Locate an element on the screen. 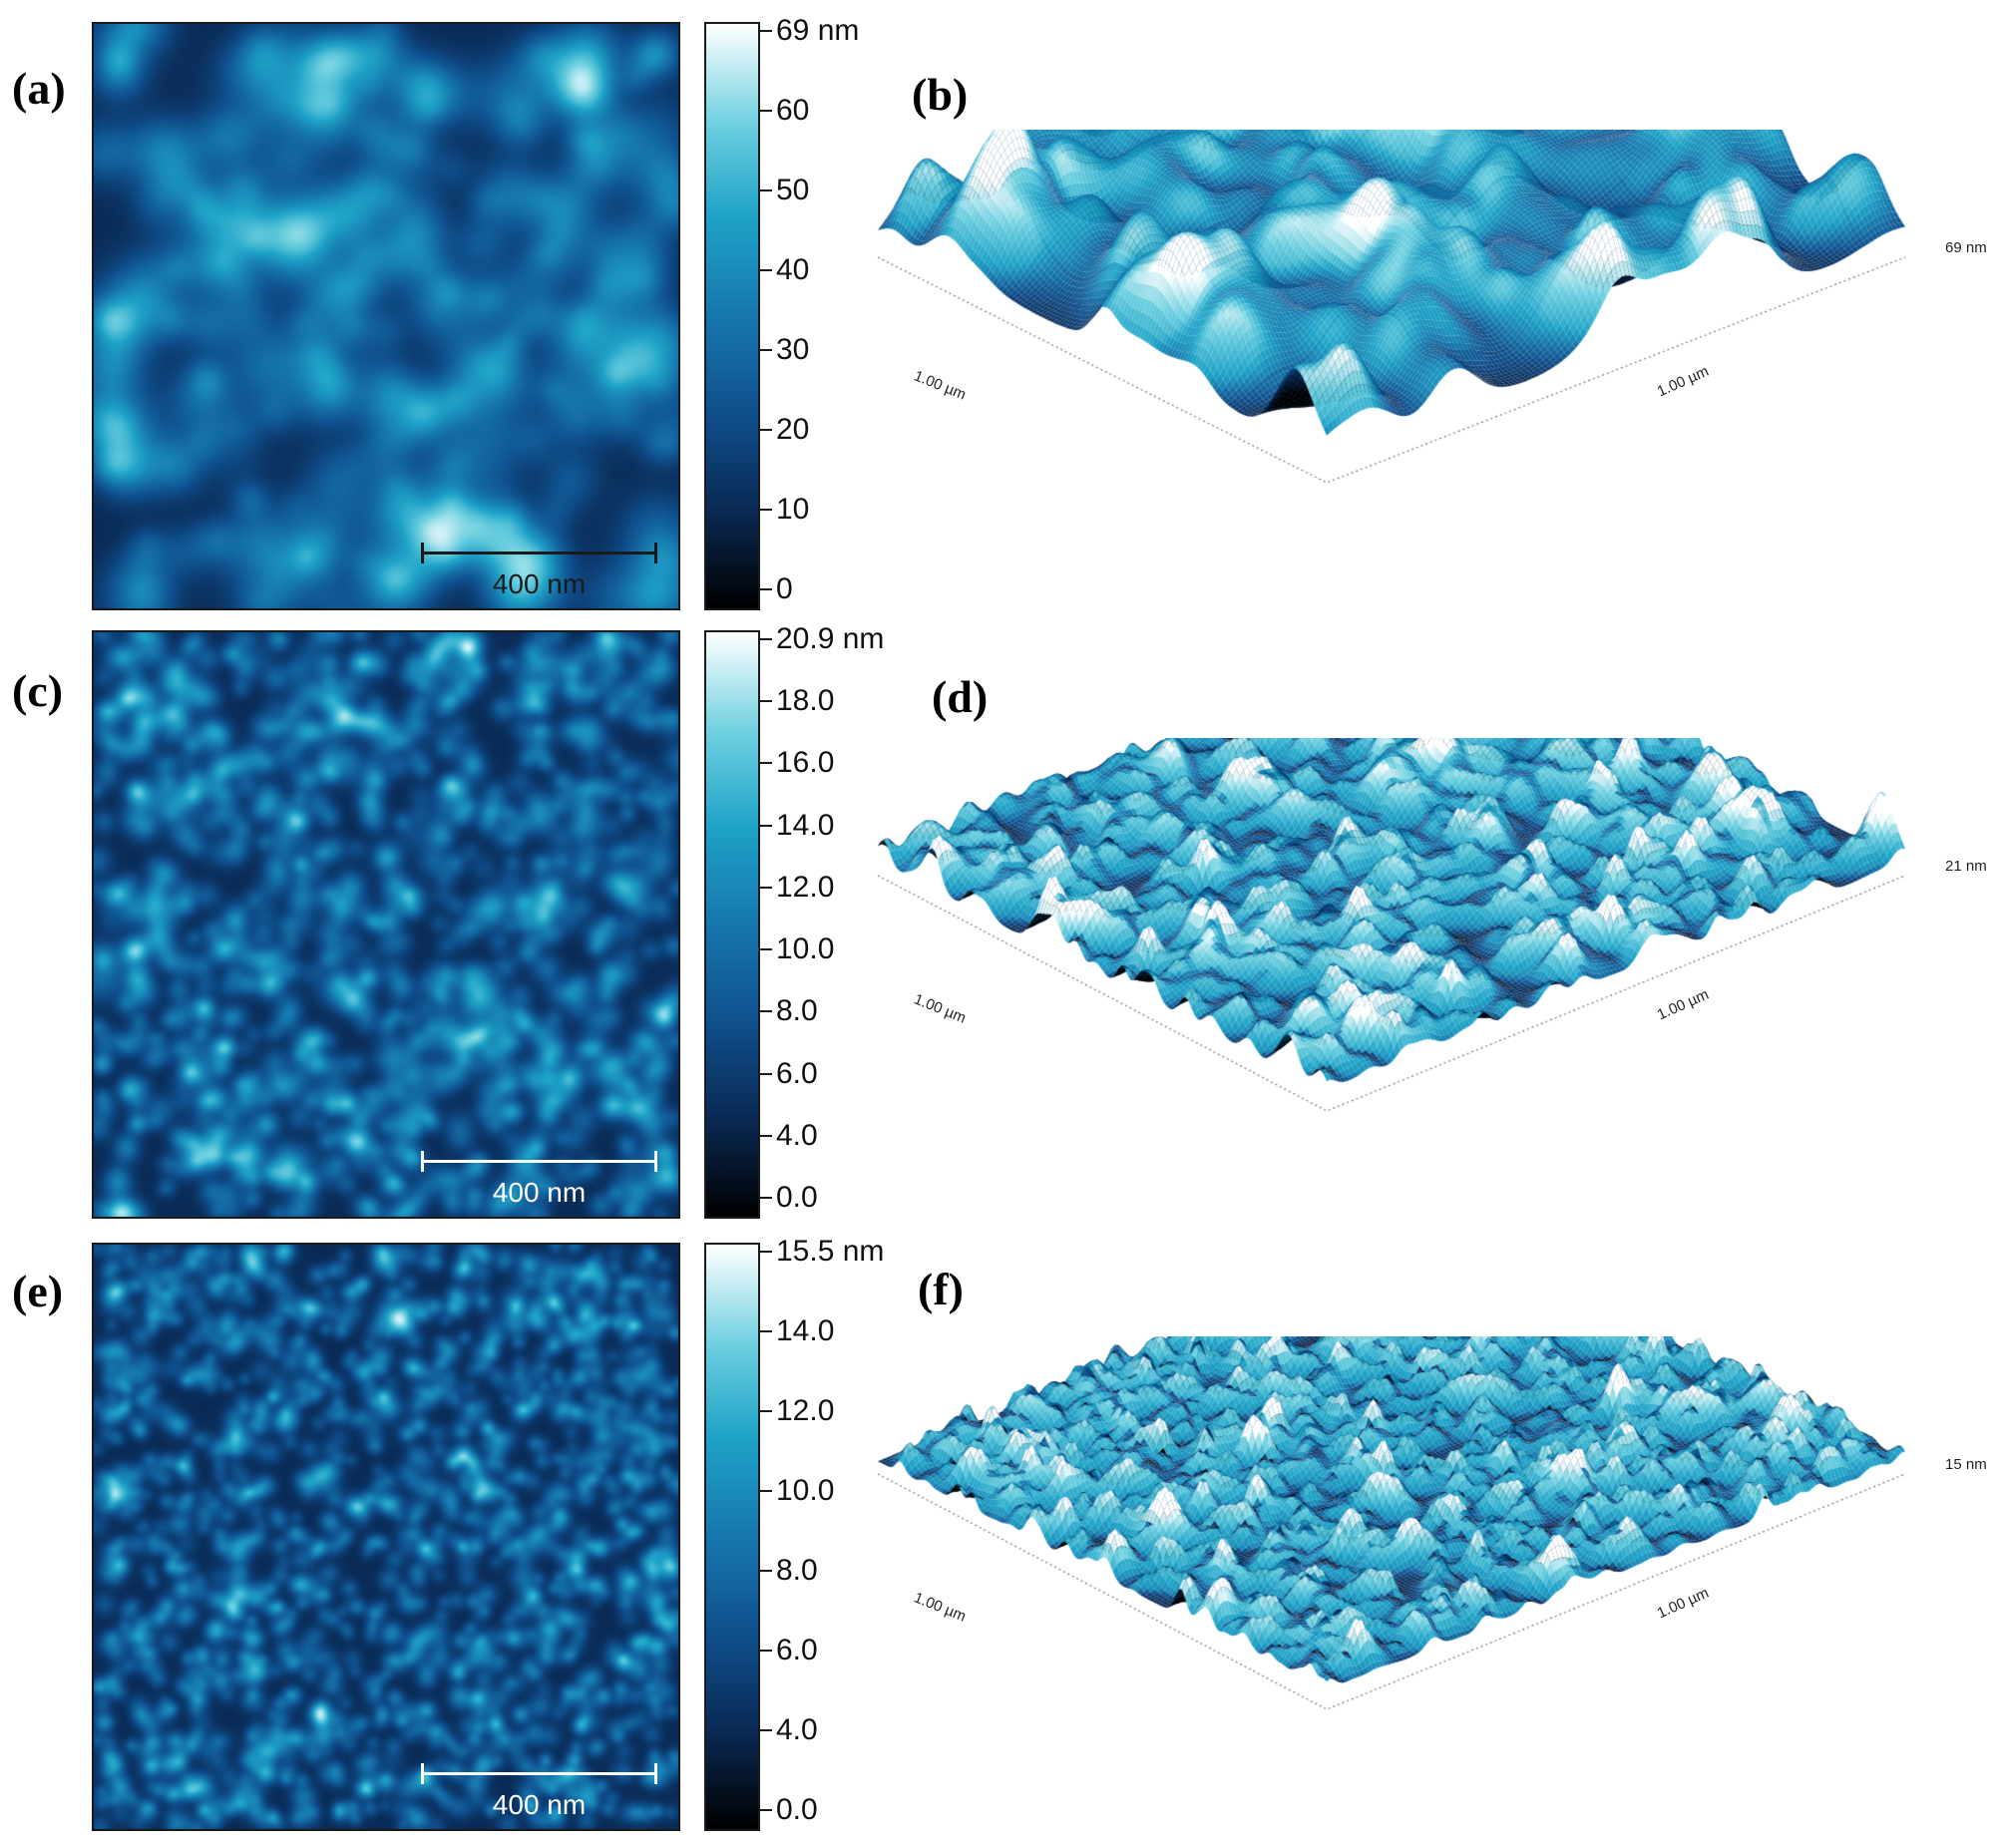 The height and width of the screenshot is (1848, 1999). colorbar-c is located at coordinates (732, 924).